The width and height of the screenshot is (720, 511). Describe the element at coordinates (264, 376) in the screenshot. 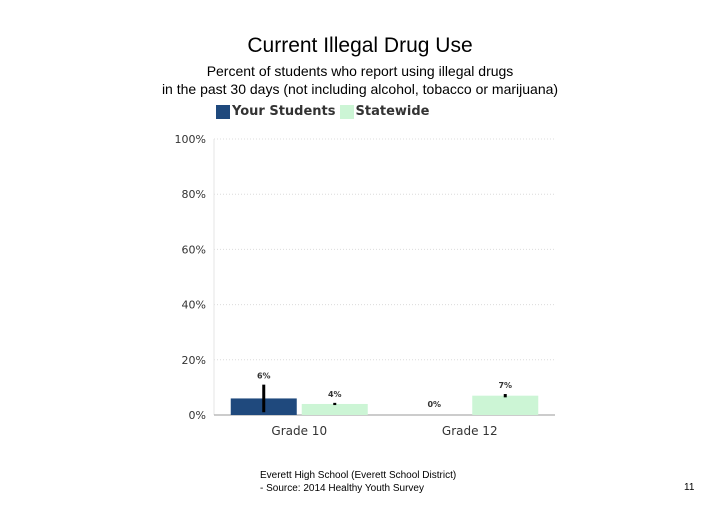

I see `data-label: 6%` at that location.